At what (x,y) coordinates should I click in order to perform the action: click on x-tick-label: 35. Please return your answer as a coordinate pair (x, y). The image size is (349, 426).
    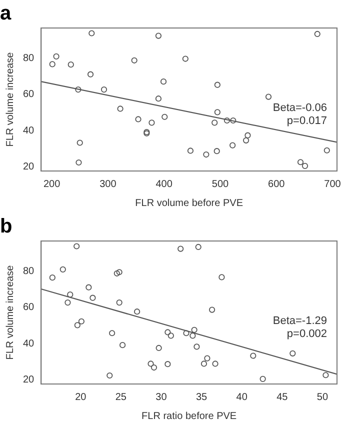
    Looking at the image, I should click on (202, 397).